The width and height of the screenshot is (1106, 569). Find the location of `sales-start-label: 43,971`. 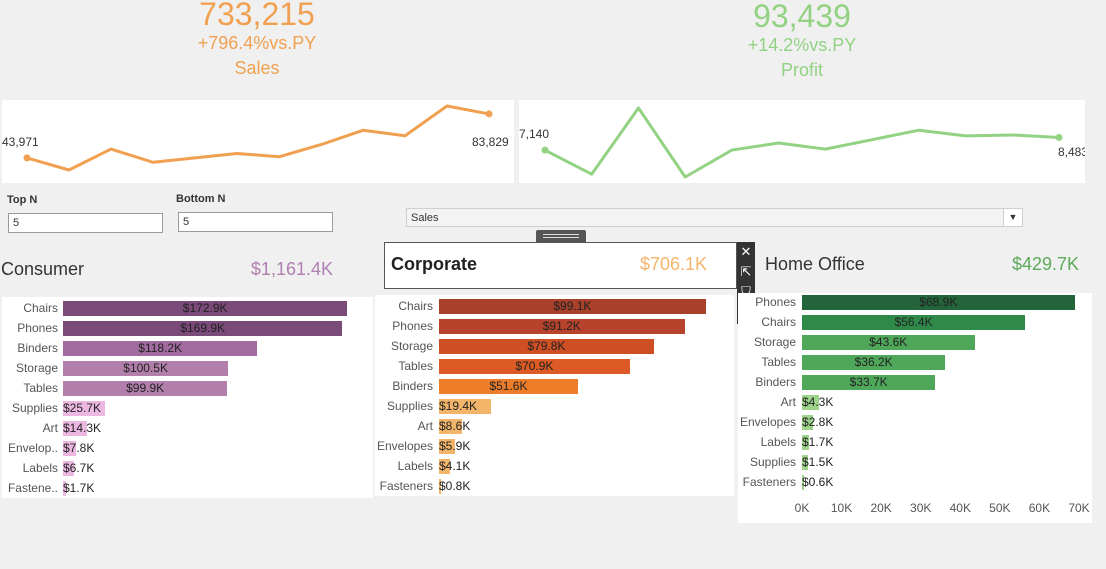

sales-start-label: 43,971 is located at coordinates (20, 142).